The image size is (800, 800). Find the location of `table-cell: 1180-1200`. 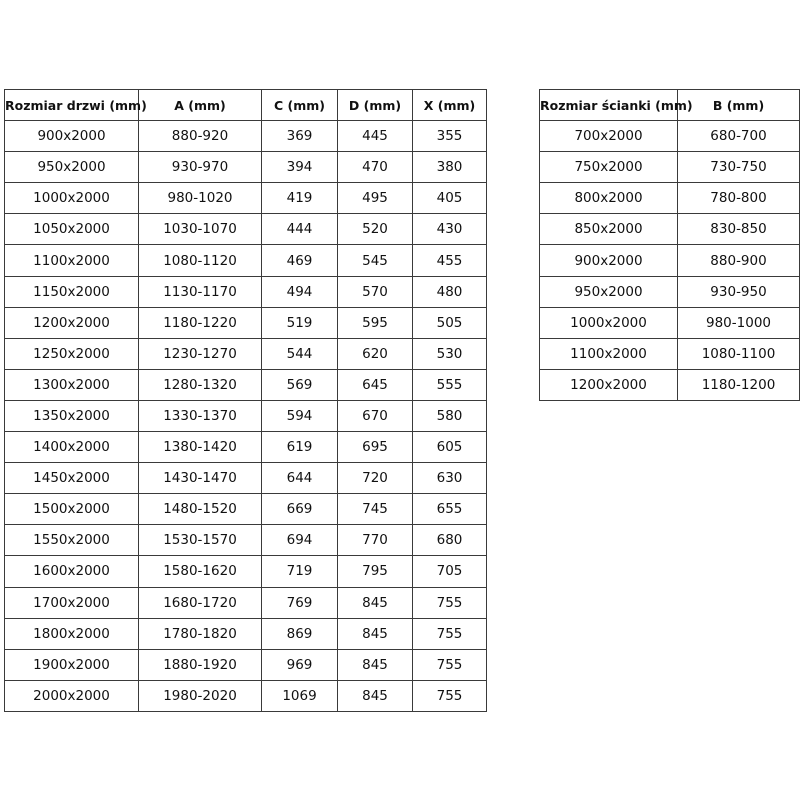

table-cell: 1180-1200 is located at coordinates (738, 384).